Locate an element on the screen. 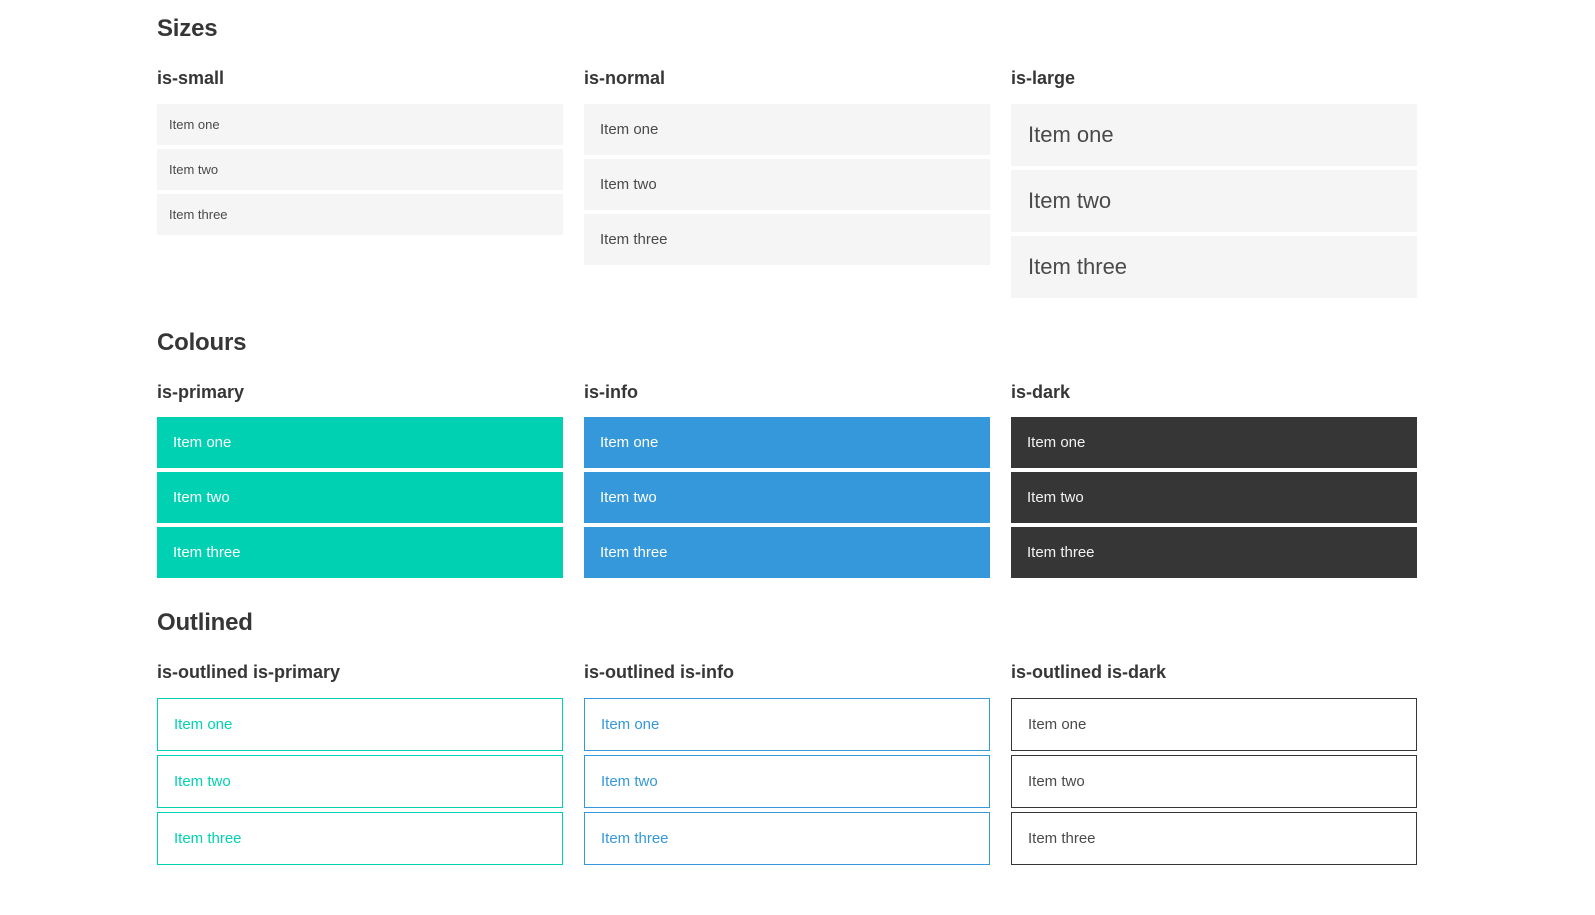 The height and width of the screenshot is (915, 1595). item-list-outlined-info: Item one Item two Item three is located at coordinates (787, 781).